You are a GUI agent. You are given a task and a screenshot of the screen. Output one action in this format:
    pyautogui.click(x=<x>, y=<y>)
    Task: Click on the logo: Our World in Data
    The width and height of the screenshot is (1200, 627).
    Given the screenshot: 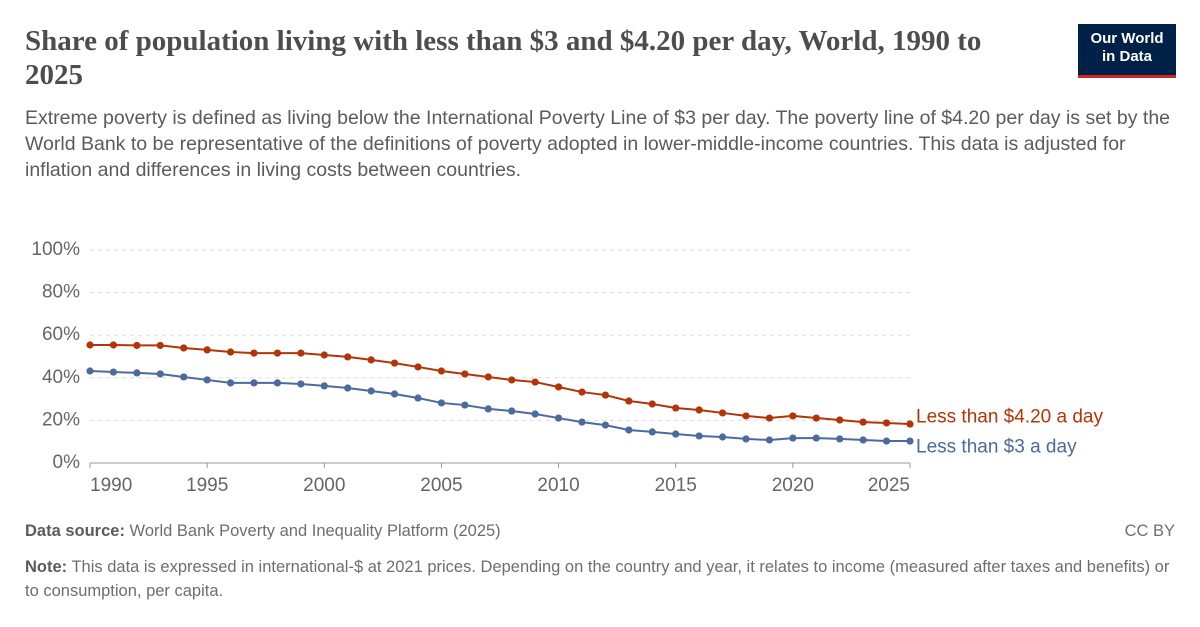 What is the action you would take?
    pyautogui.click(x=1127, y=51)
    